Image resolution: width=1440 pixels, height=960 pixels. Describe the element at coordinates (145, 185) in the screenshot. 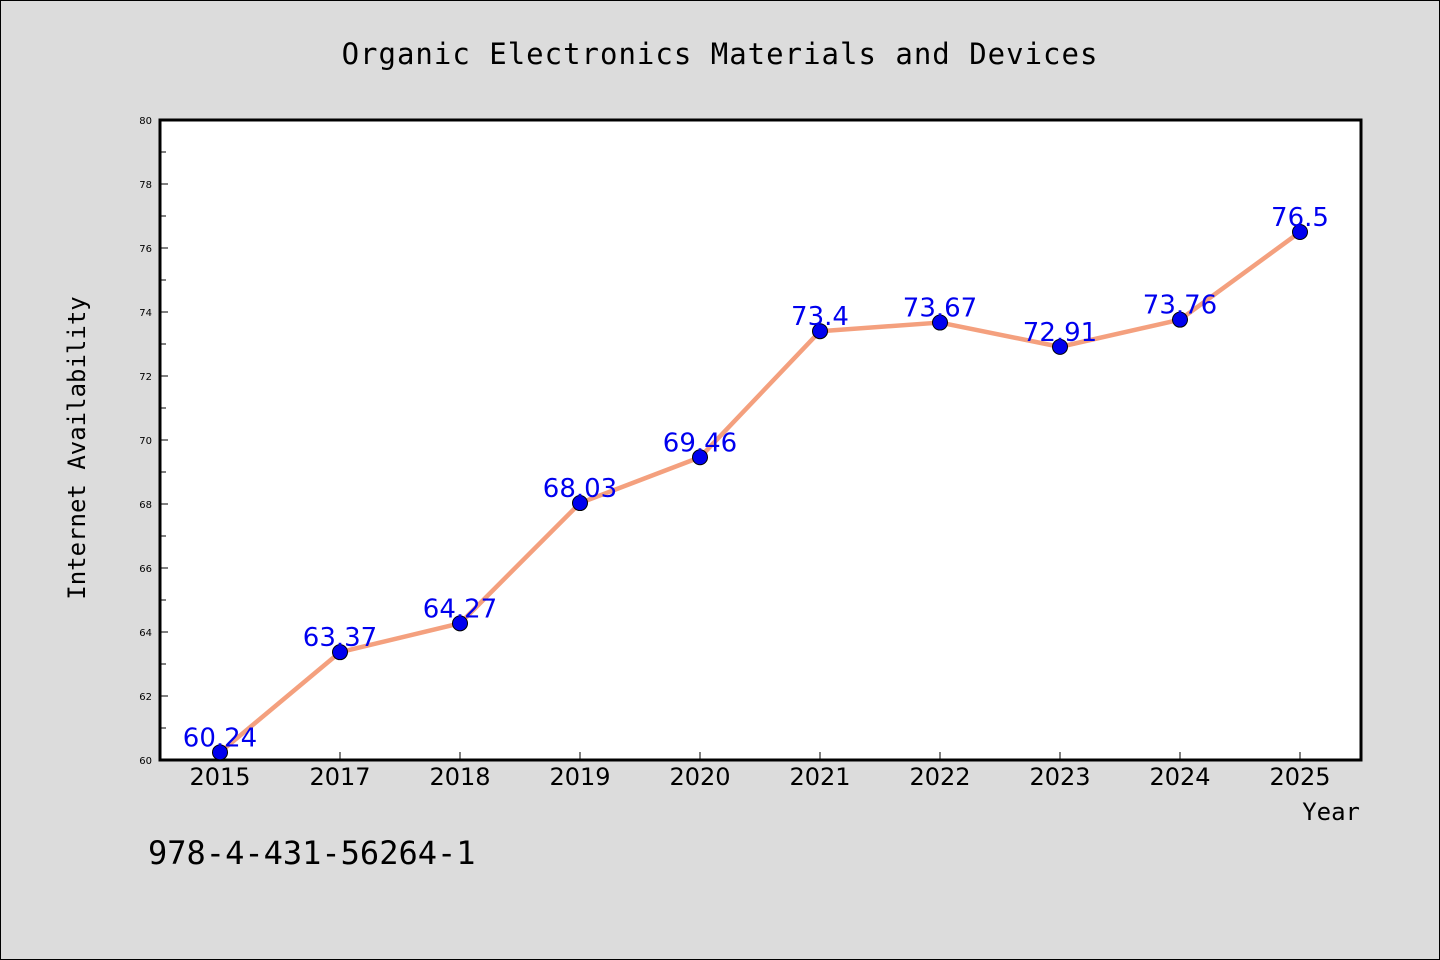

I see `y-tick-label: 78` at that location.